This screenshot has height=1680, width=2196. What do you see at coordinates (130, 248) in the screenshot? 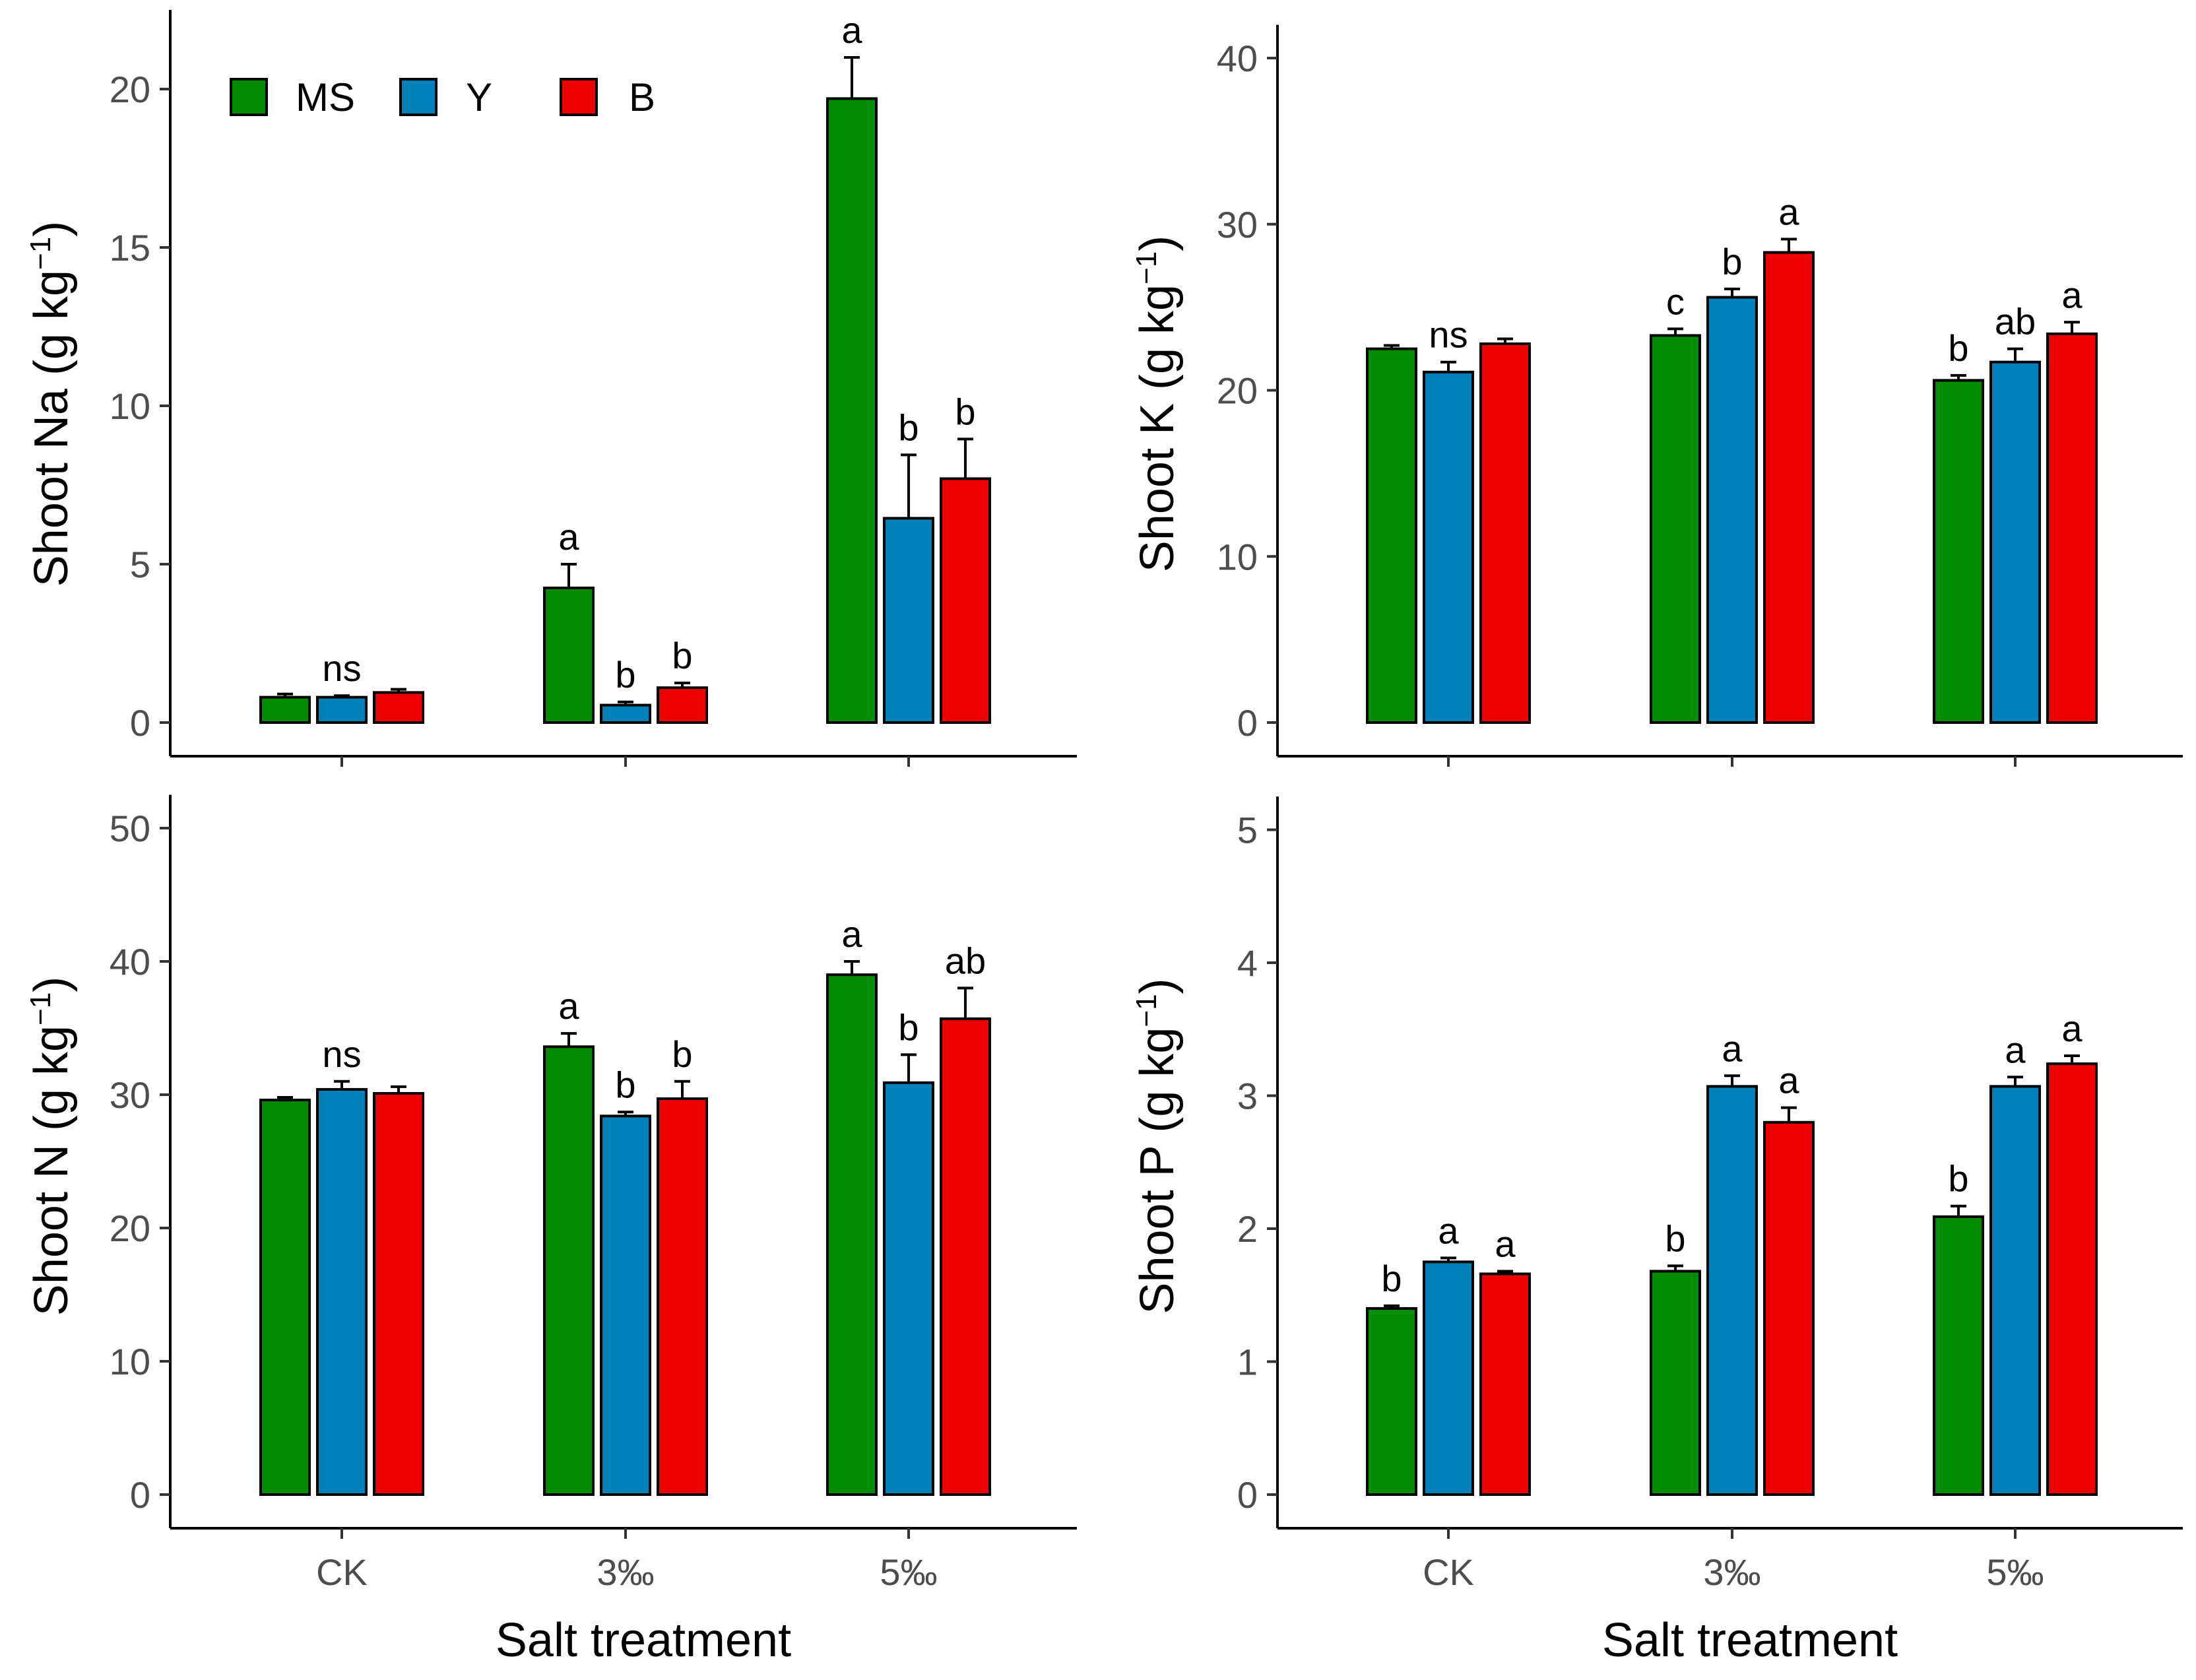
I see `y-tick-label: 15` at bounding box center [130, 248].